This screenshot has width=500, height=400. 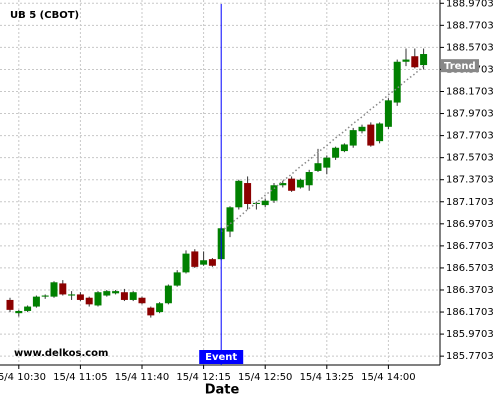 What do you see at coordinates (470, 47) in the screenshot?
I see `y-tick-label: 188.5703` at bounding box center [470, 47].